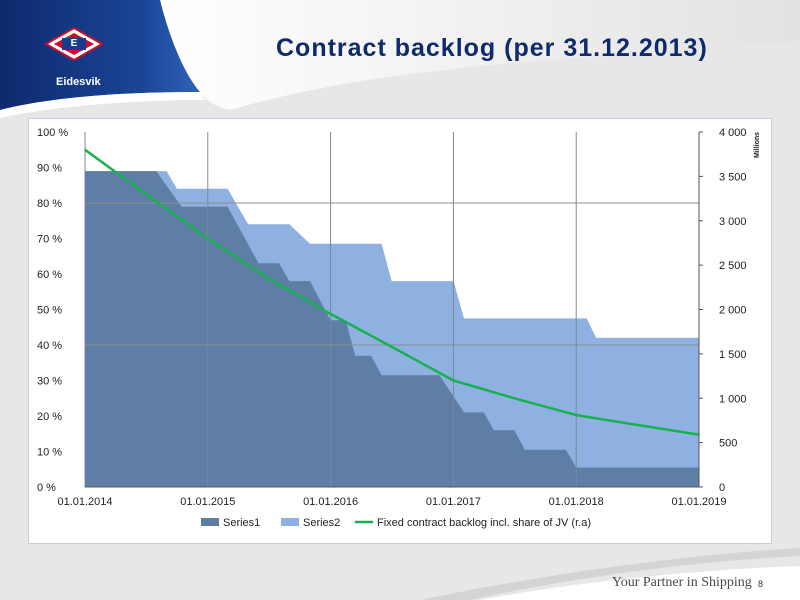 Image resolution: width=800 pixels, height=600 pixels. Describe the element at coordinates (722, 488) in the screenshot. I see `y-right-tick-label: 0` at that location.